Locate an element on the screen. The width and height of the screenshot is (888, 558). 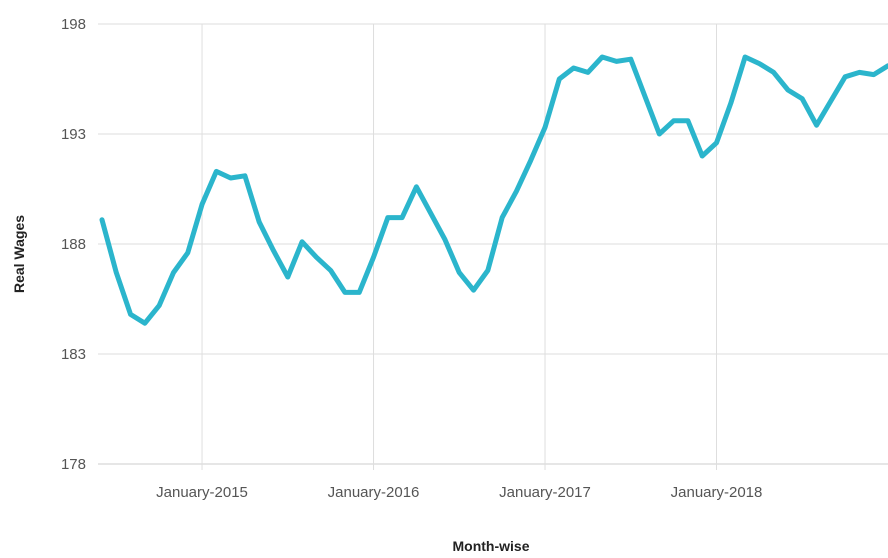
y-axis-title: Real Wages is located at coordinates (19, 254).